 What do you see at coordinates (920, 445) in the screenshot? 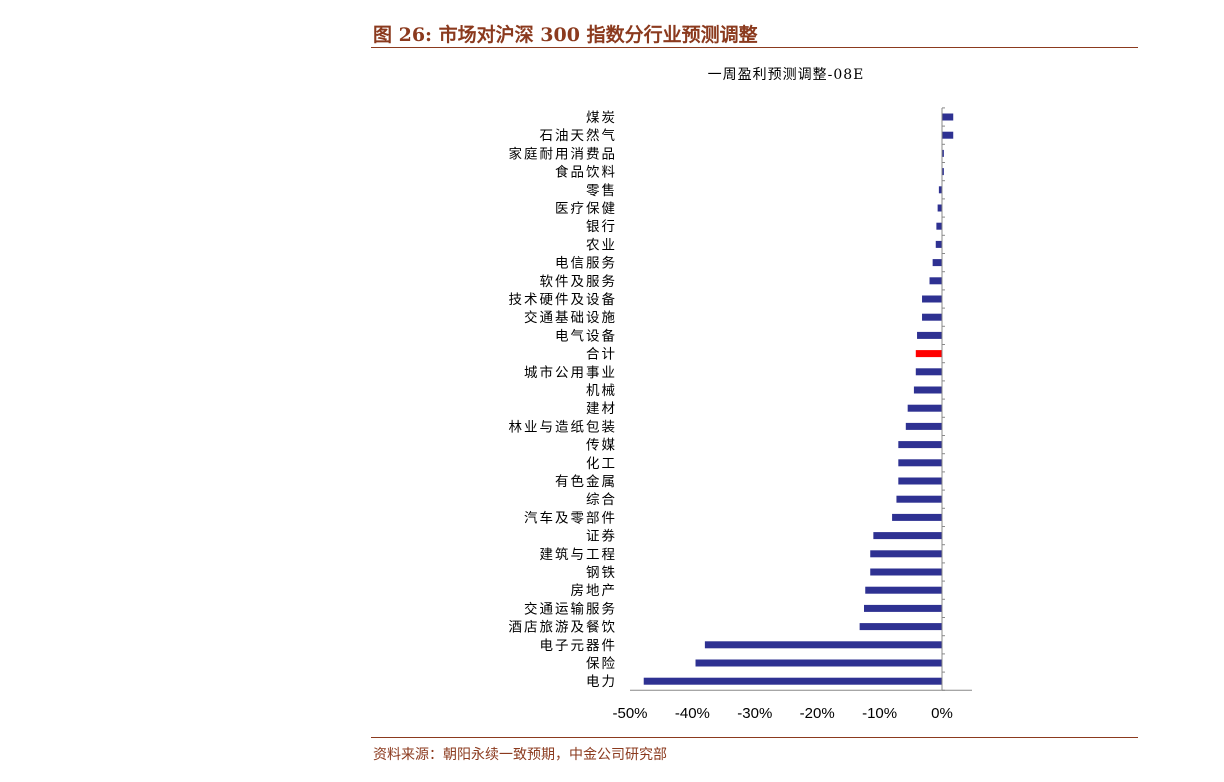
I see `bar-传媒` at bounding box center [920, 445].